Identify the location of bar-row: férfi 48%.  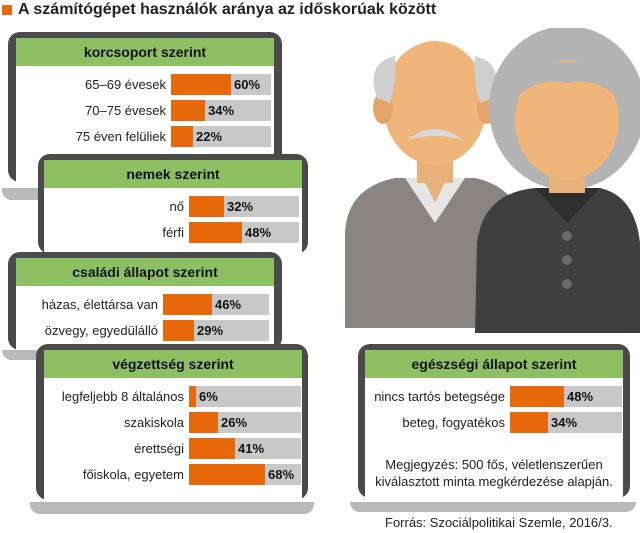
(173, 232).